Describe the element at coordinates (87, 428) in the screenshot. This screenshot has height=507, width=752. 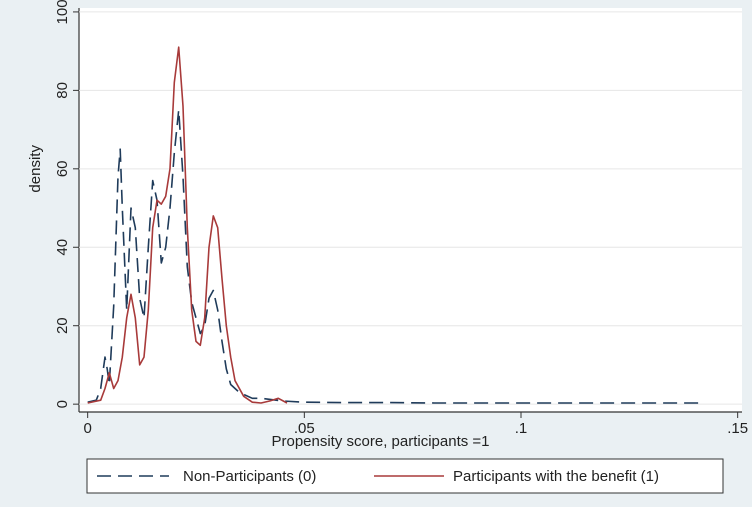
I see `x-tick-label: 0` at that location.